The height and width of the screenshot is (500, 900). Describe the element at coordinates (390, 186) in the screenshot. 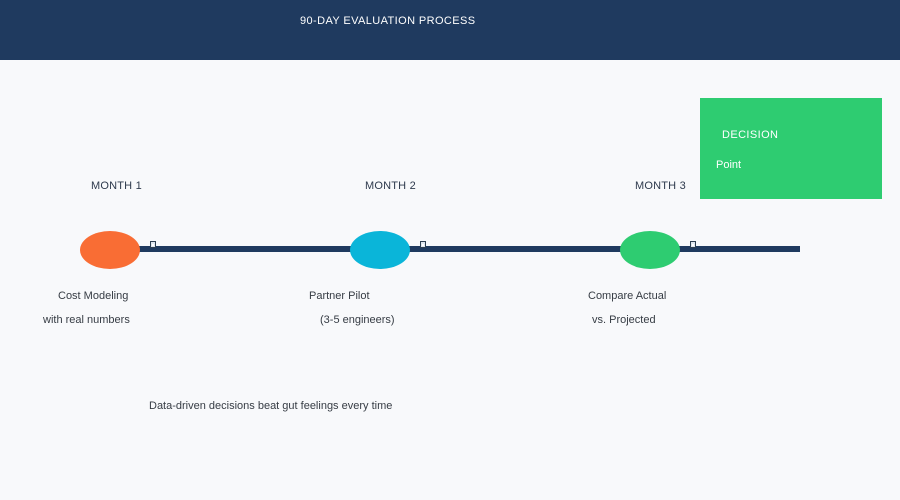

I see `month-2-label: MONTH 2` at that location.